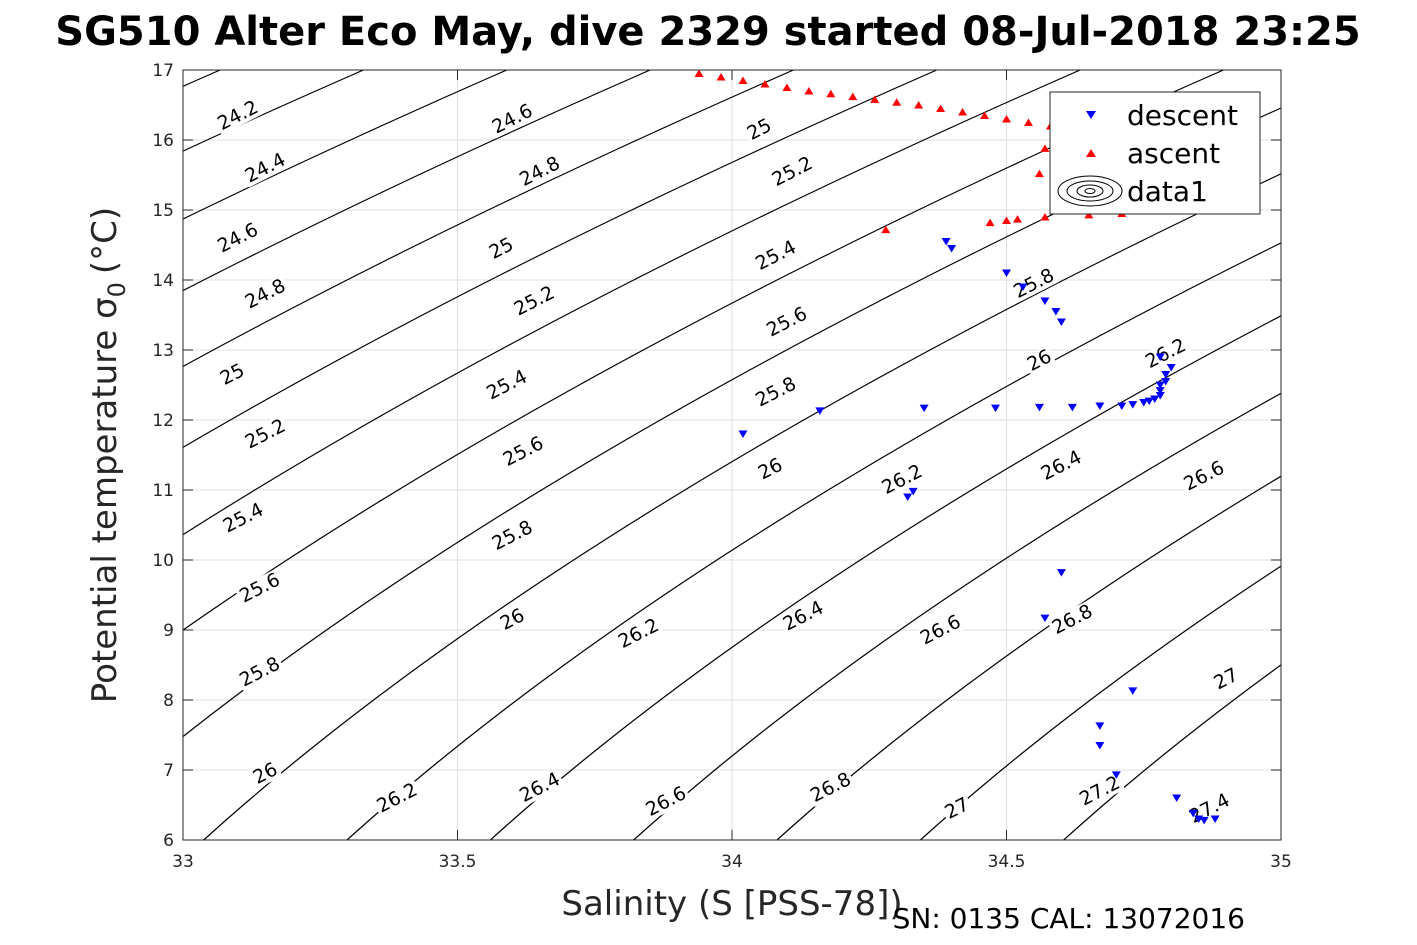  I want to click on legend-contour-icon, so click(1090, 191).